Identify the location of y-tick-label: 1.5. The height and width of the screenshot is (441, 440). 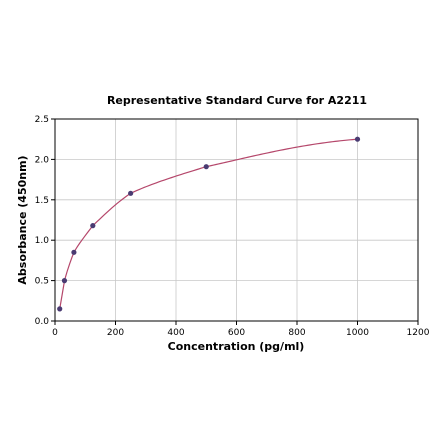
(42, 201).